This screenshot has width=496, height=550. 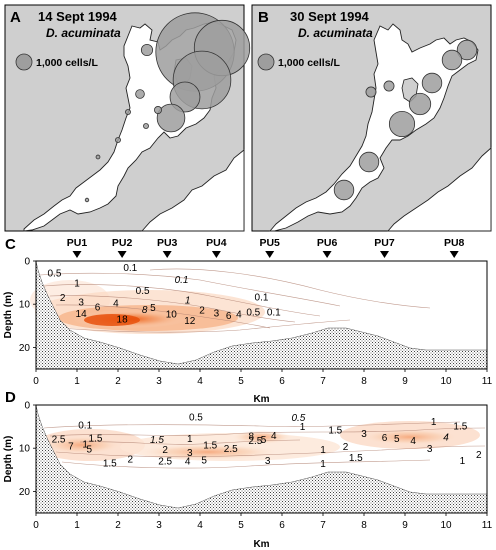 What do you see at coordinates (98, 307) in the screenshot?
I see `plot-c-contour-label-9: 6` at bounding box center [98, 307].